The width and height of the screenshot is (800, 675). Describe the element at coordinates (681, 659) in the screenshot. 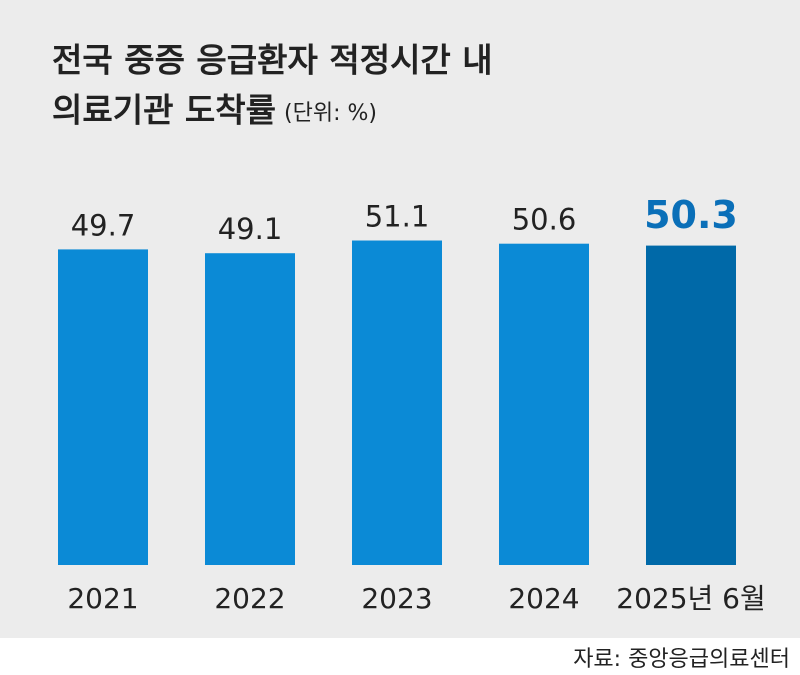

I see `source: 자료: 중앙응급의료센터` at that location.